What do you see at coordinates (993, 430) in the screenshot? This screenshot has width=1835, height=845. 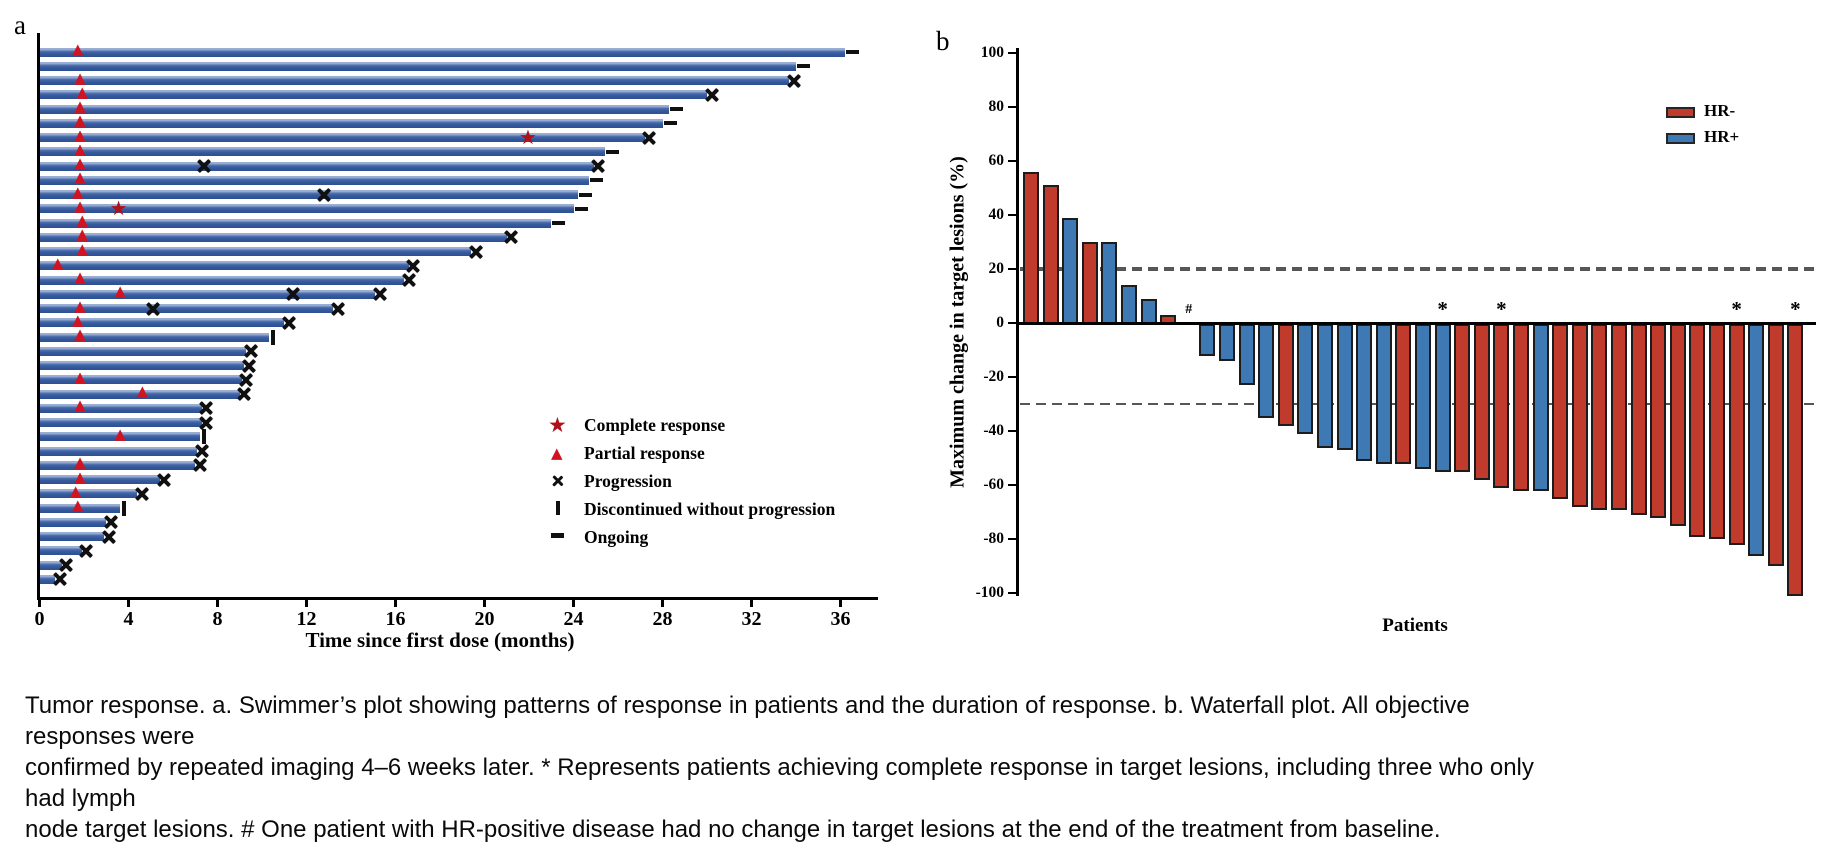 I see `waterfall-y-tick-label: -40` at bounding box center [993, 430].